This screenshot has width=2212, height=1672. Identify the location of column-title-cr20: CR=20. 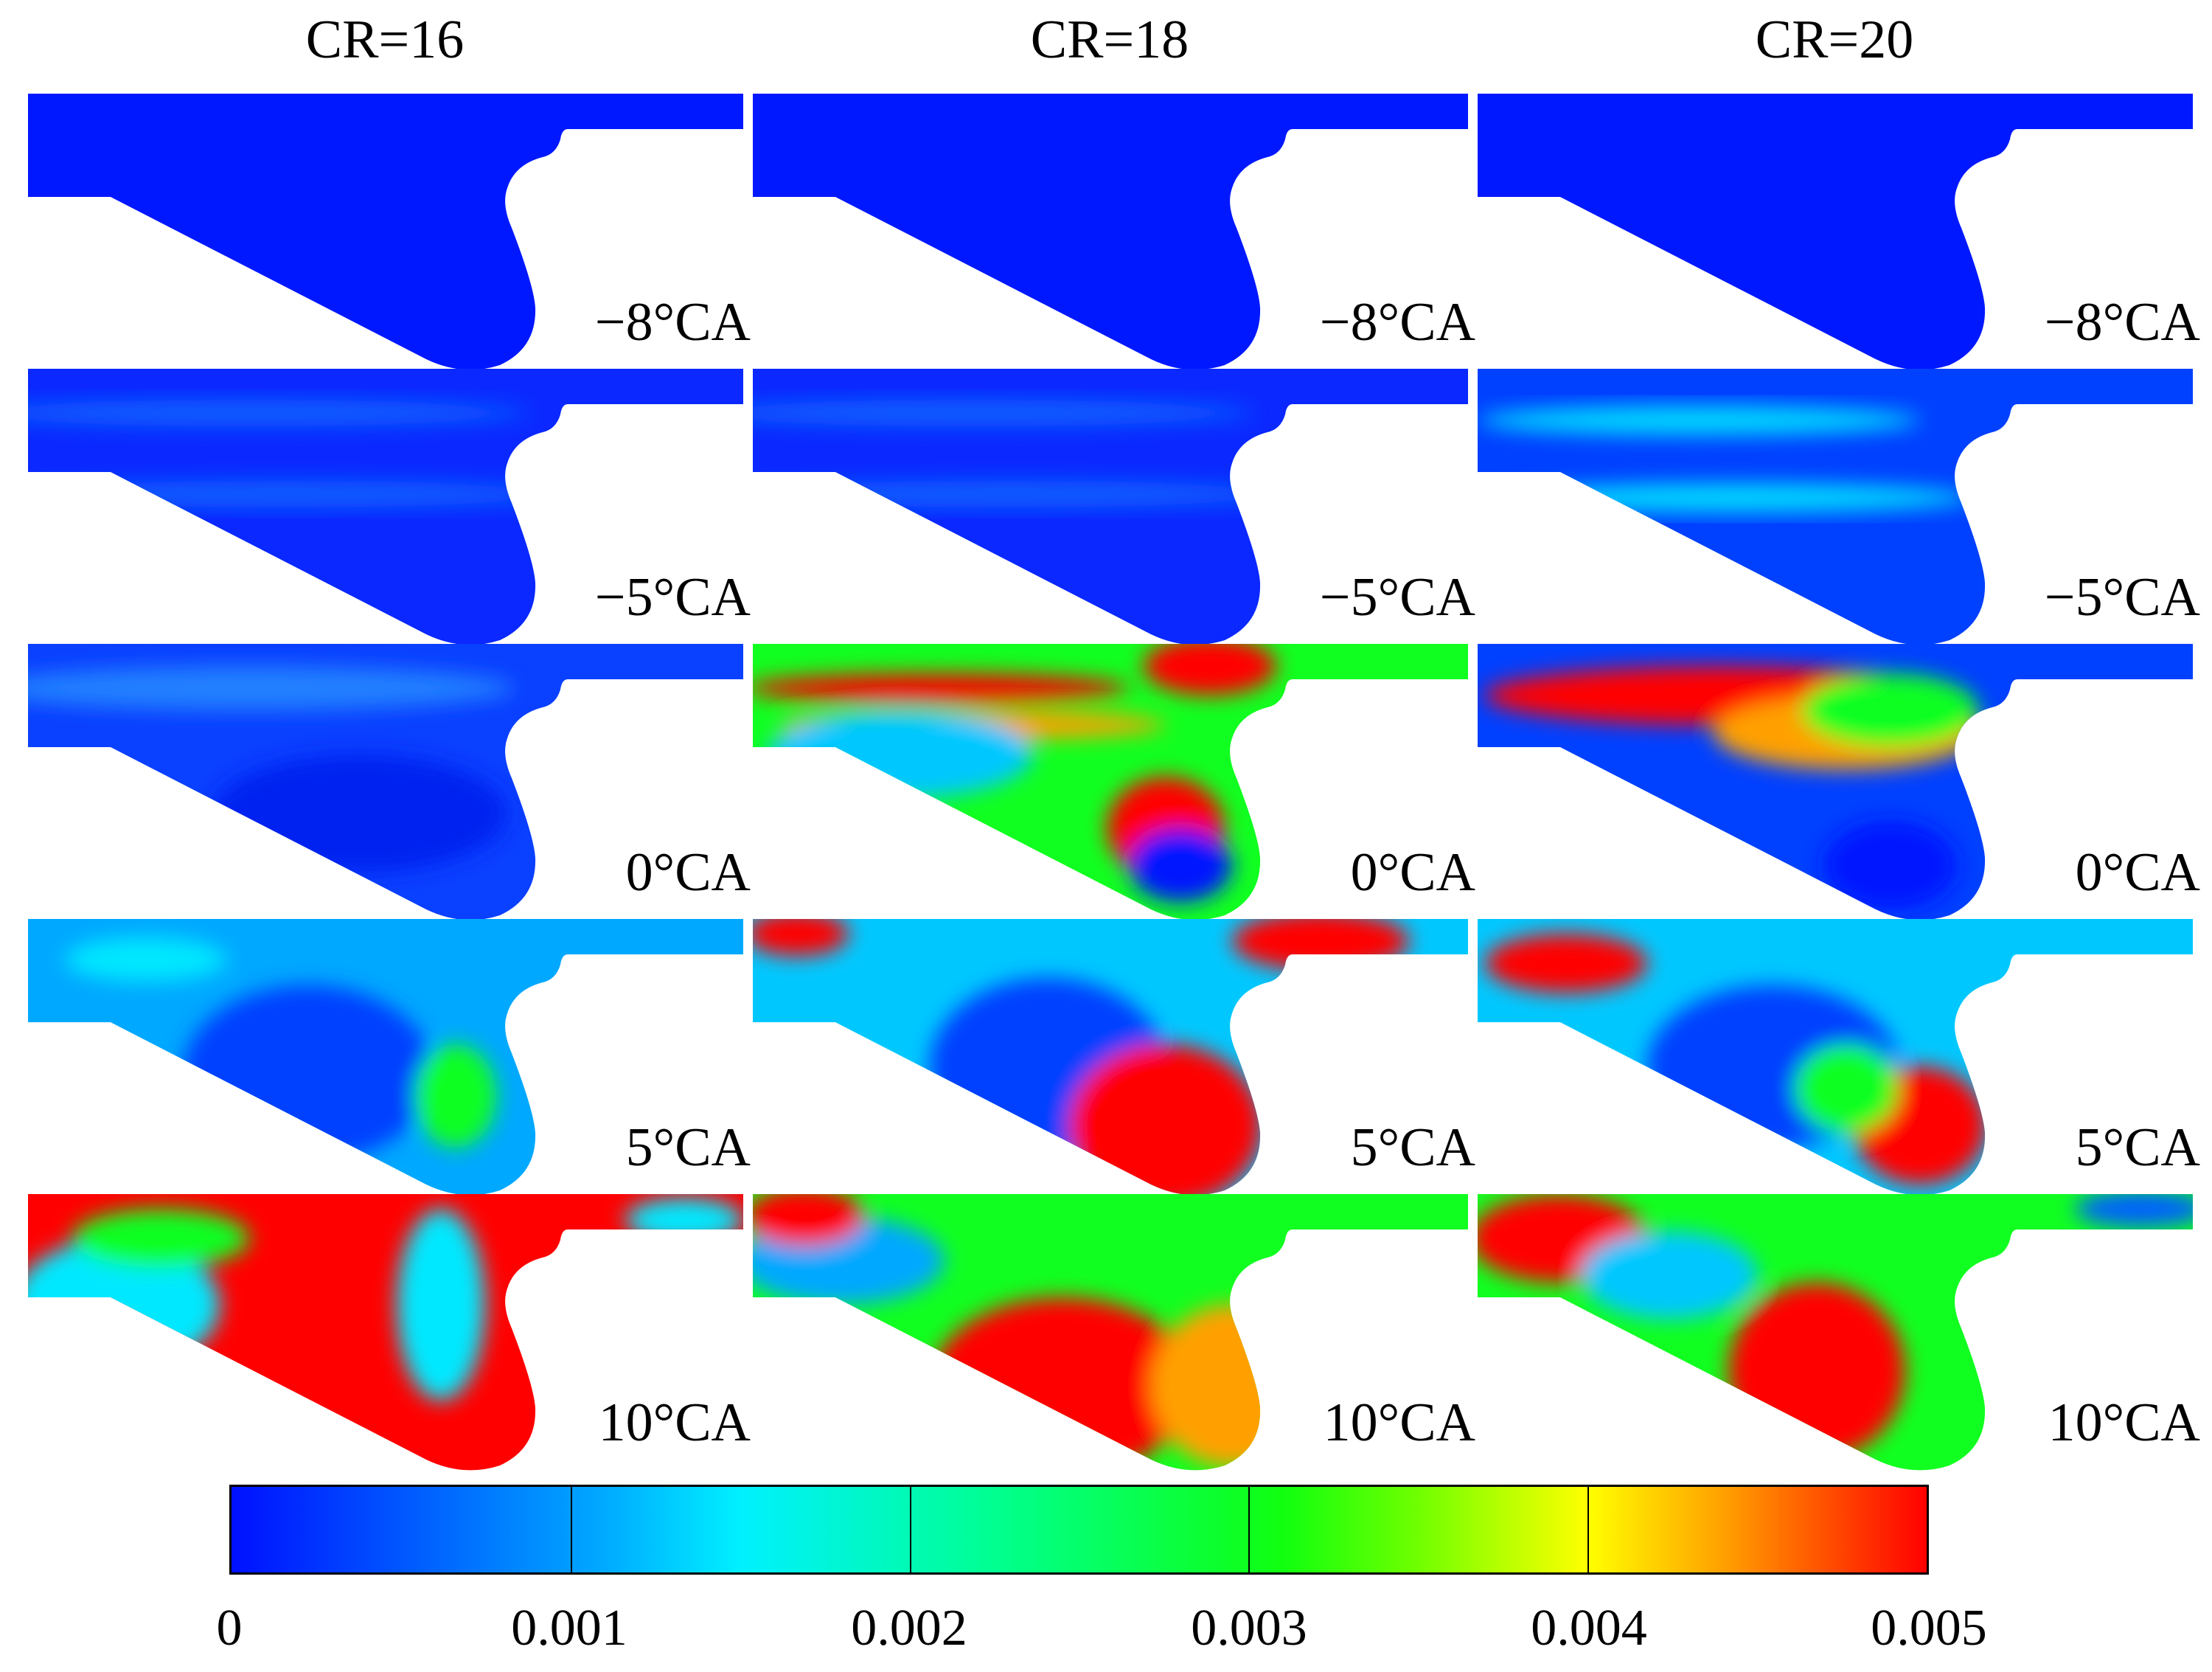
(1834, 40).